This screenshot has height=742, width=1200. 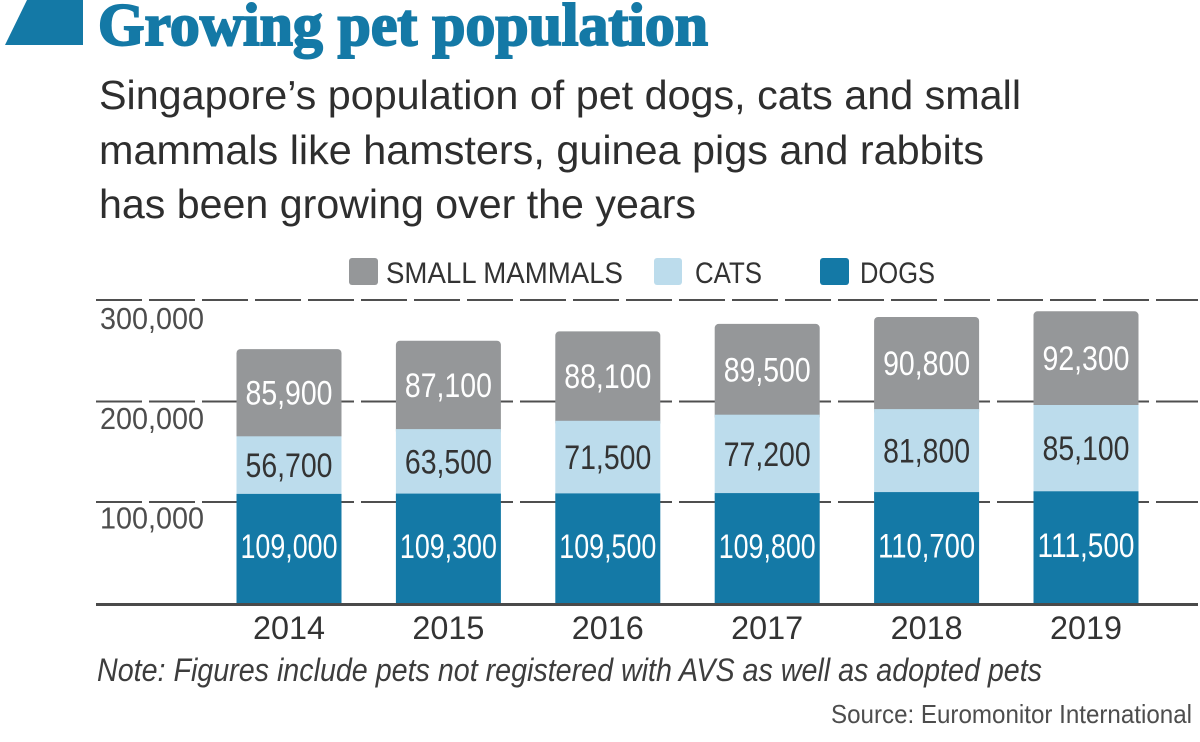 I want to click on svg-text: 2017, so click(x=767, y=628).